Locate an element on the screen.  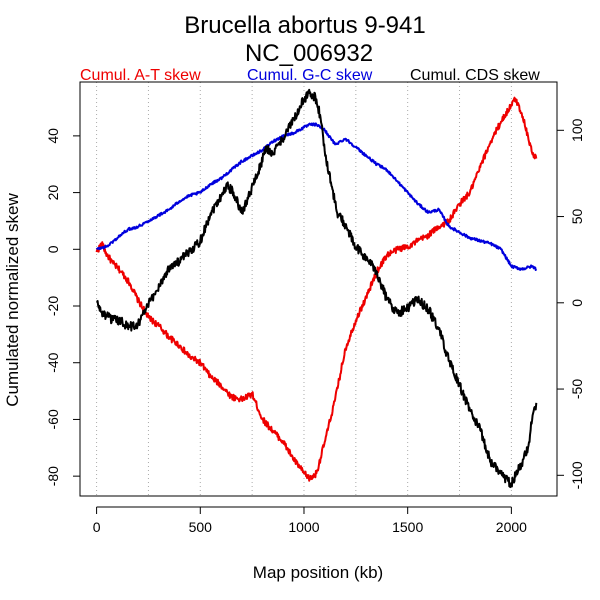
x-axis-title: Map position (kb) is located at coordinates (318, 572).